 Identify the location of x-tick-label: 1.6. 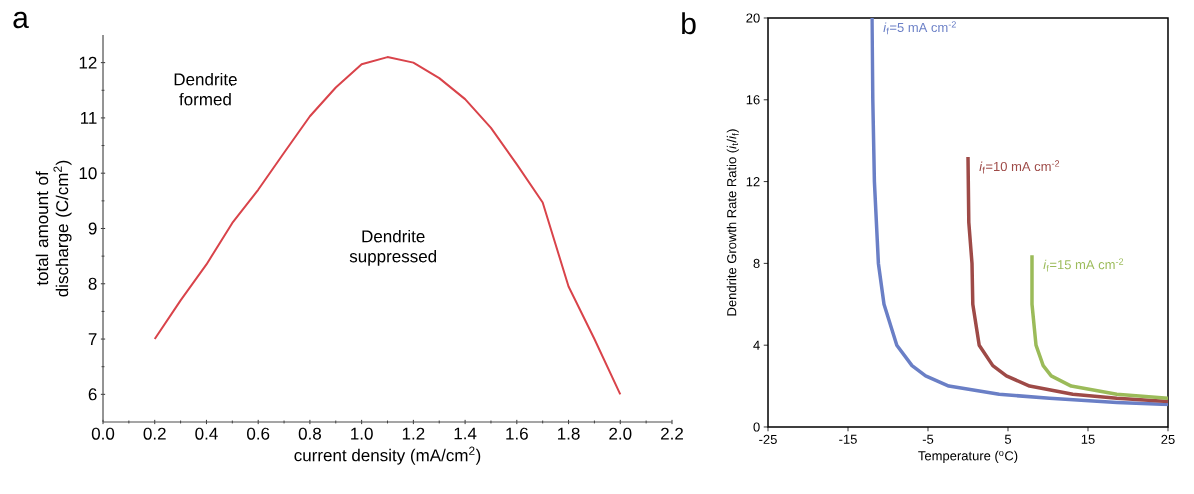
(517, 433).